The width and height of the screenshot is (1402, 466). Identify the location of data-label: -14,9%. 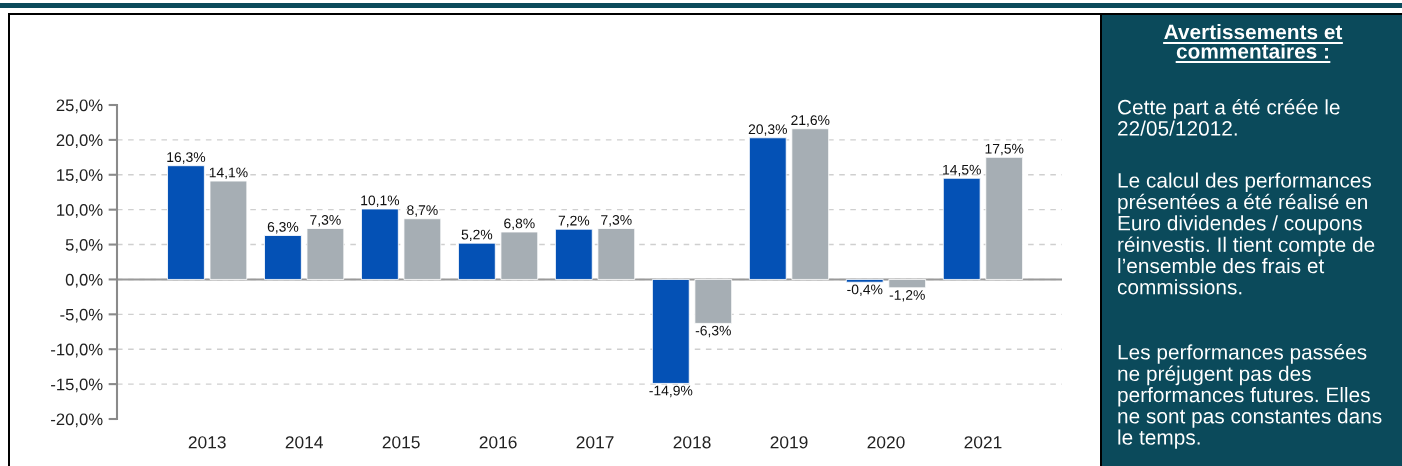
(671, 391).